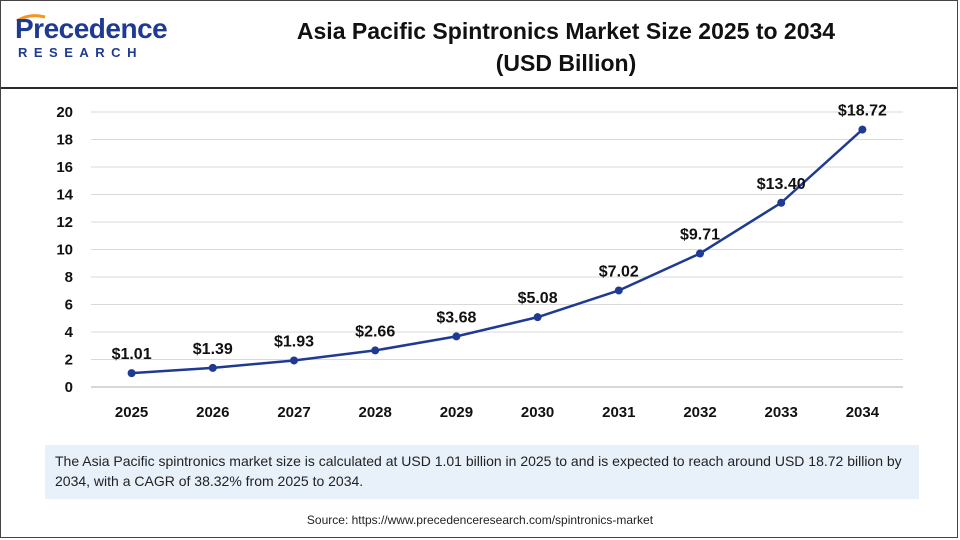 The height and width of the screenshot is (540, 960). I want to click on data-label: $2.66, so click(375, 331).